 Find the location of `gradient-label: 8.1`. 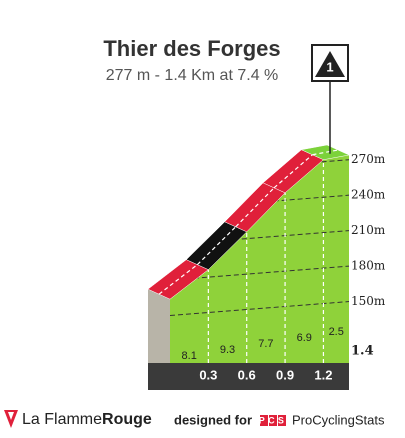

gradient-label: 8.1 is located at coordinates (189, 356).